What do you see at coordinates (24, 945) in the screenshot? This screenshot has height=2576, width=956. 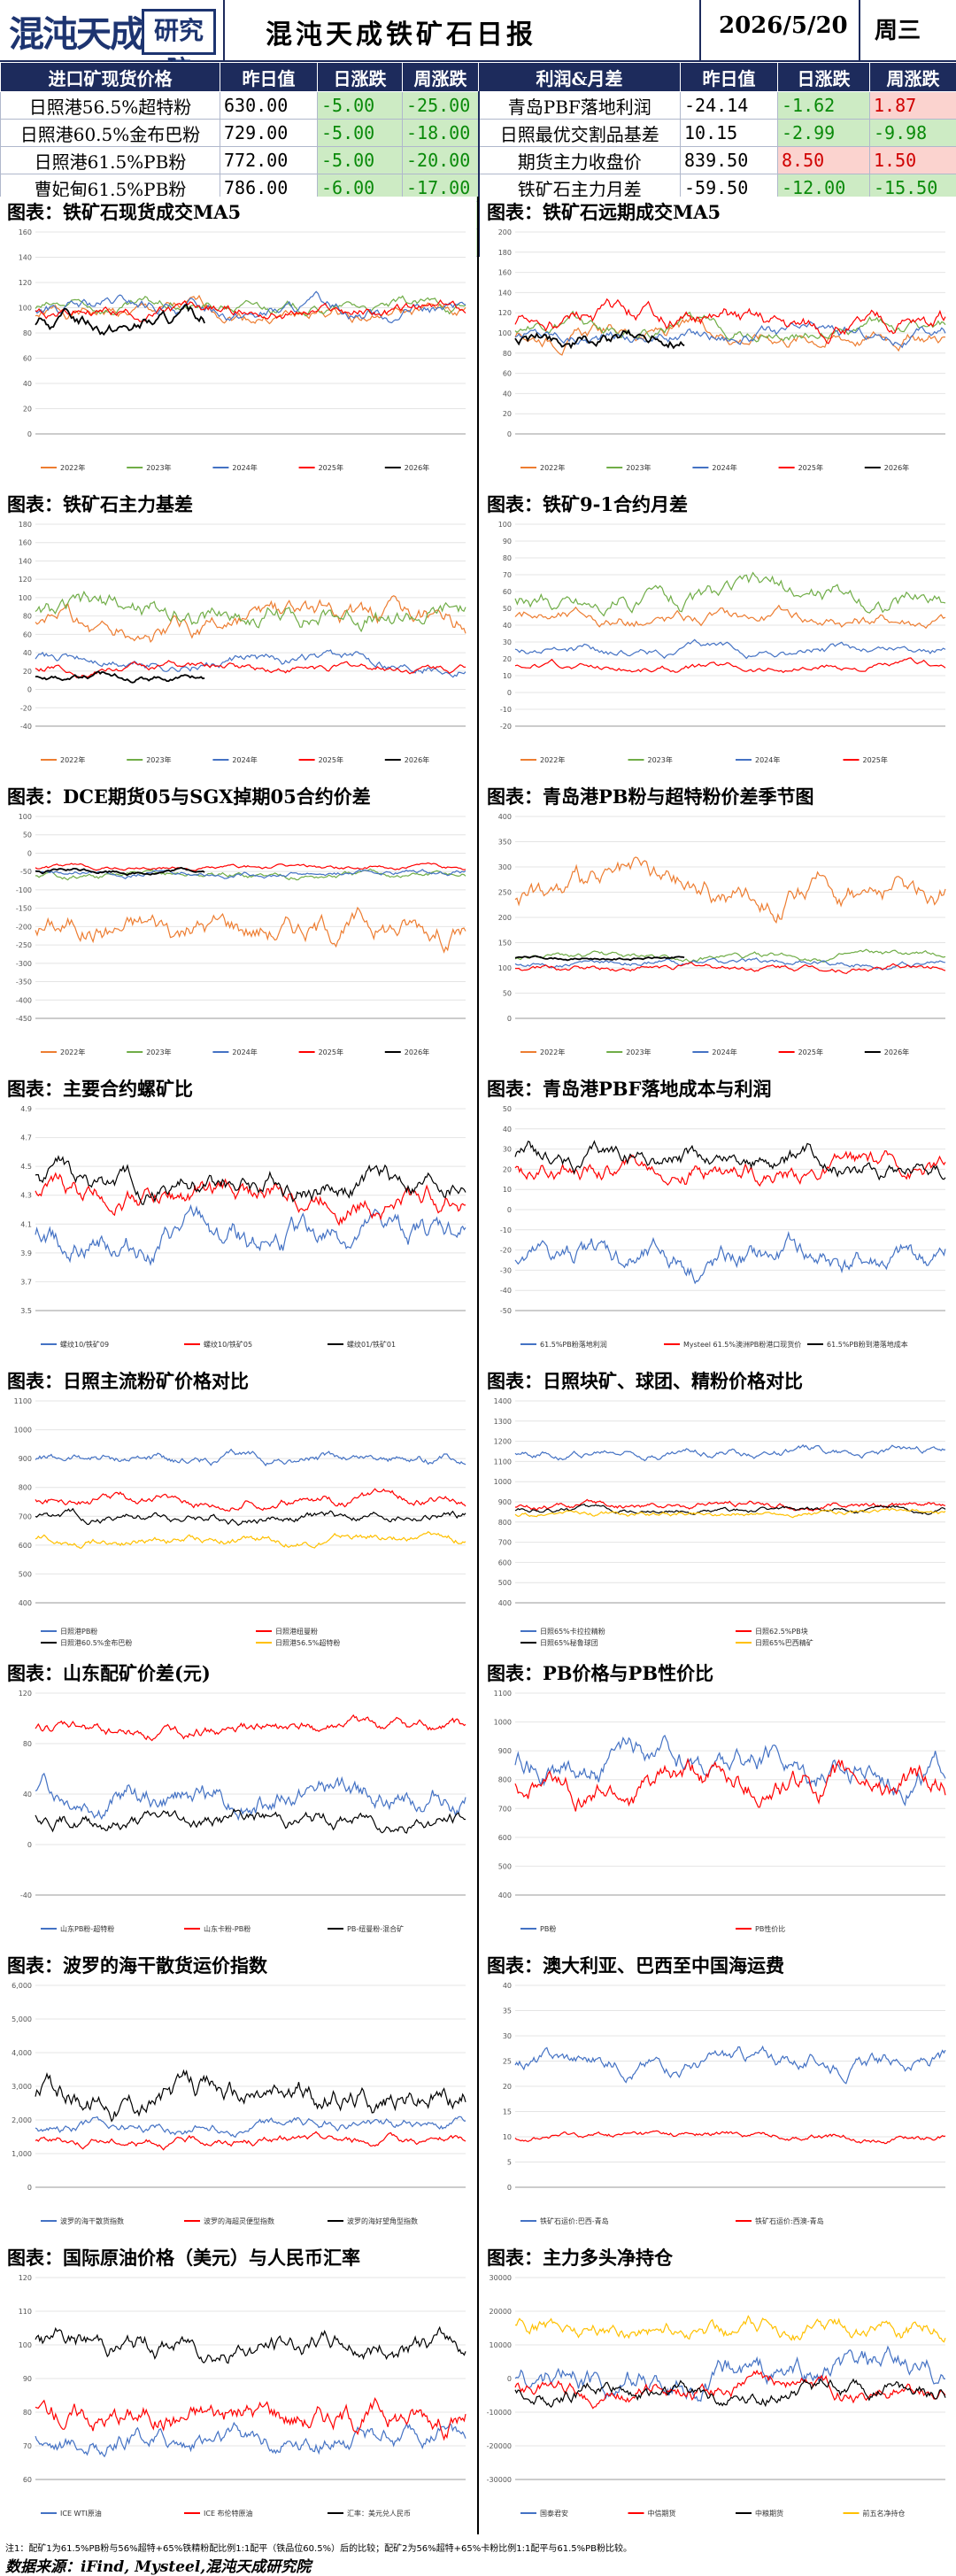 I see `y-tick-label: -250` at bounding box center [24, 945].